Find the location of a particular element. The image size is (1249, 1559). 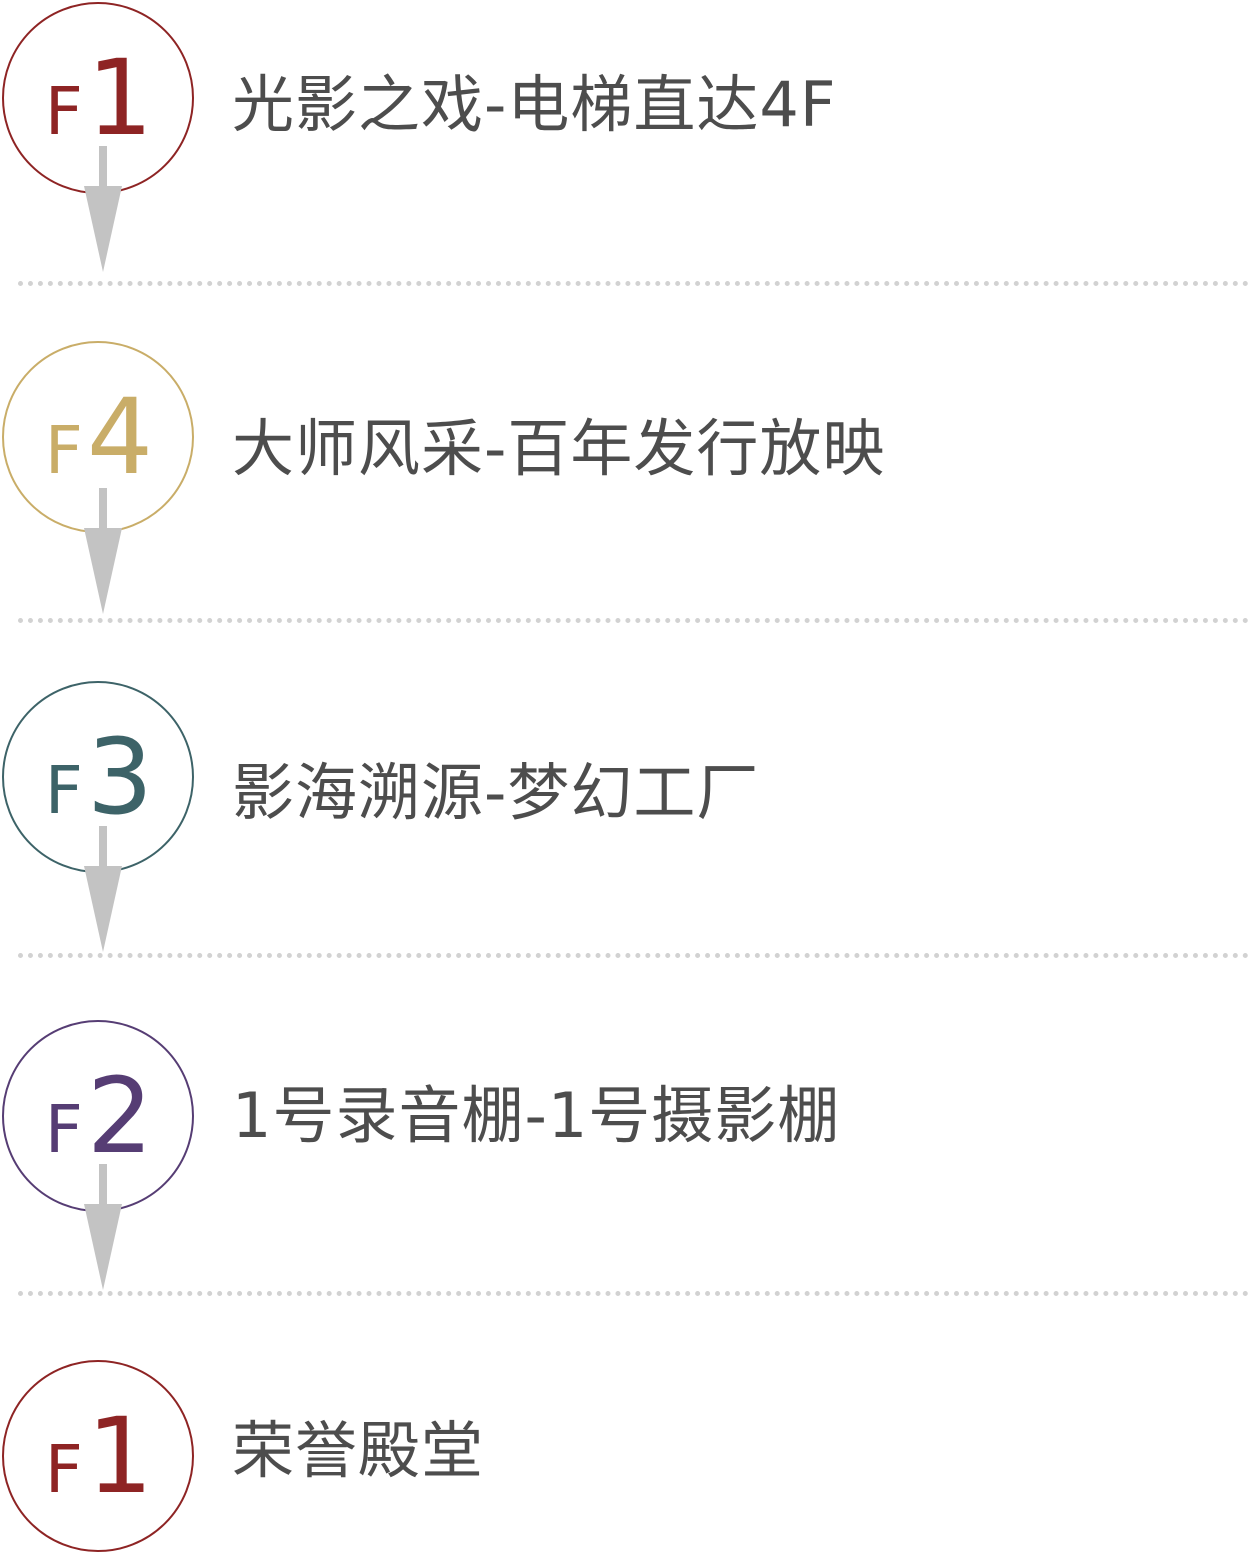

floor-badge: F 4 is located at coordinates (98, 437).